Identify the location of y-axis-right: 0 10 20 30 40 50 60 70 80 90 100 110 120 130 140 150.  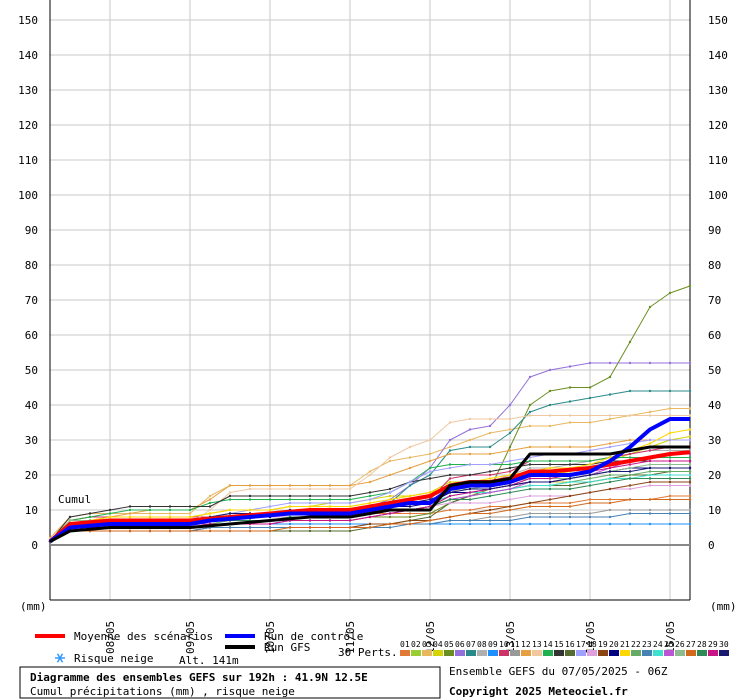
(718, 283).